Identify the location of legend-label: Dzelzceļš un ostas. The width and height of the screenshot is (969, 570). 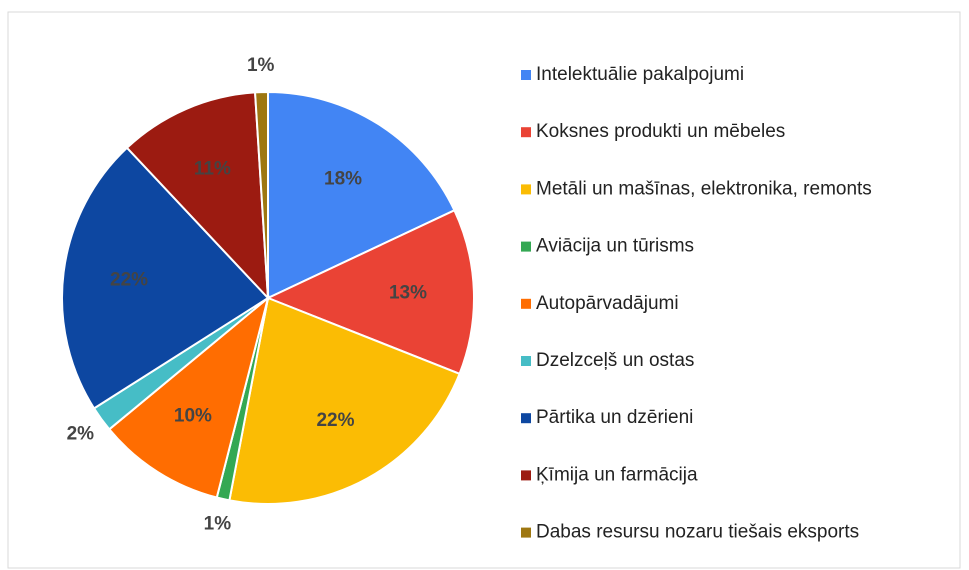
(615, 360).